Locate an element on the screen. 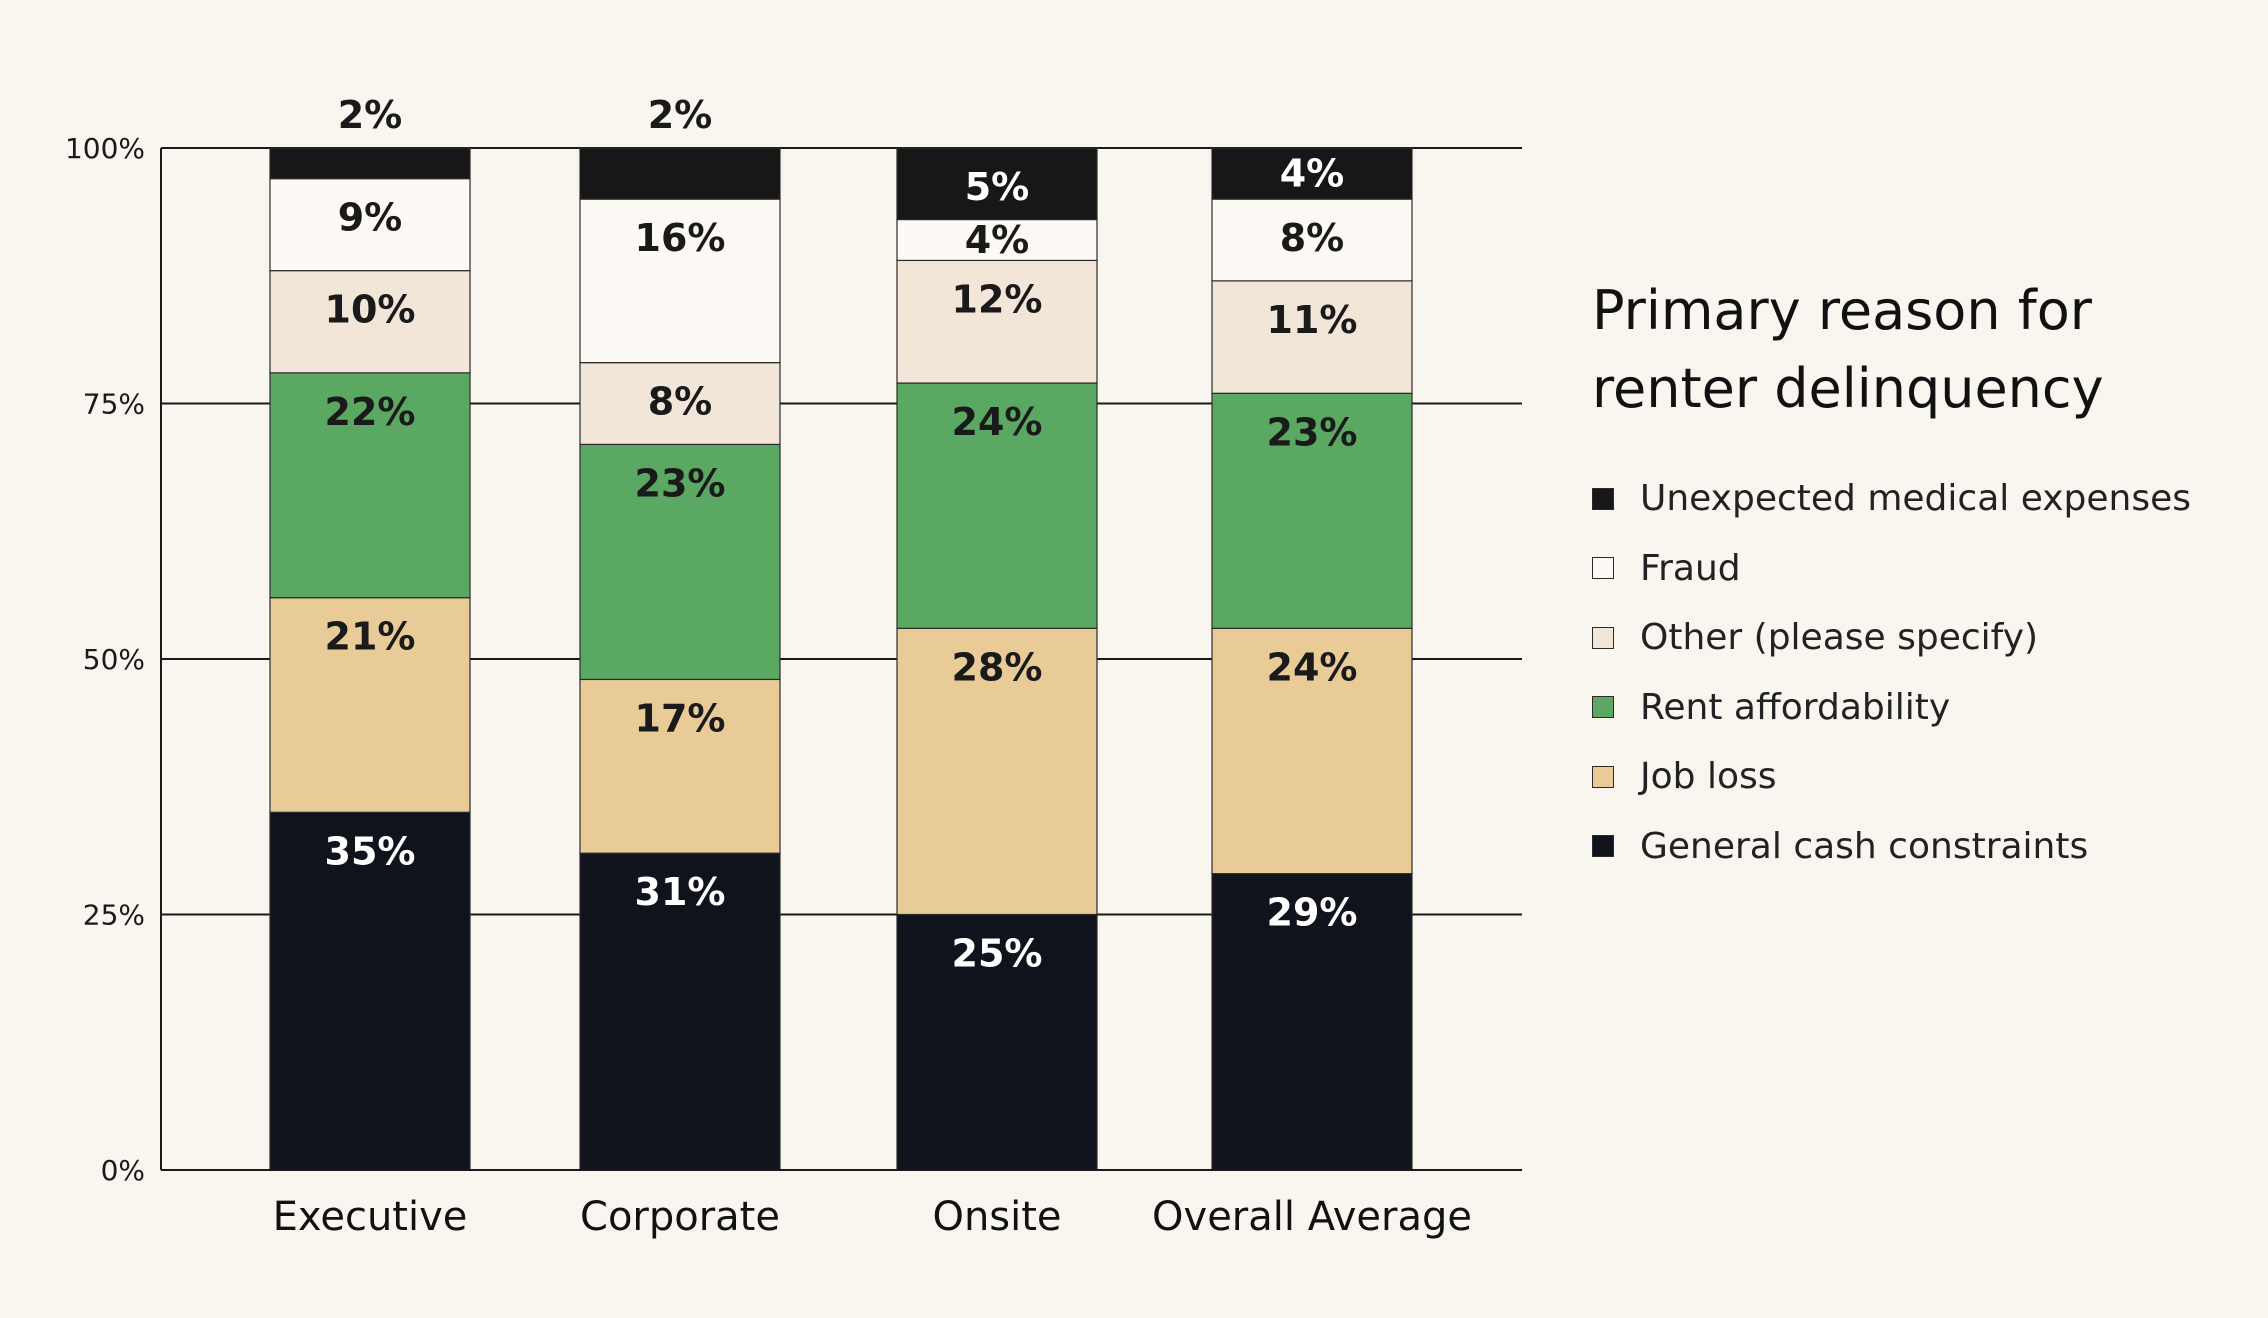  category-label: Onsite is located at coordinates (996, 1217).